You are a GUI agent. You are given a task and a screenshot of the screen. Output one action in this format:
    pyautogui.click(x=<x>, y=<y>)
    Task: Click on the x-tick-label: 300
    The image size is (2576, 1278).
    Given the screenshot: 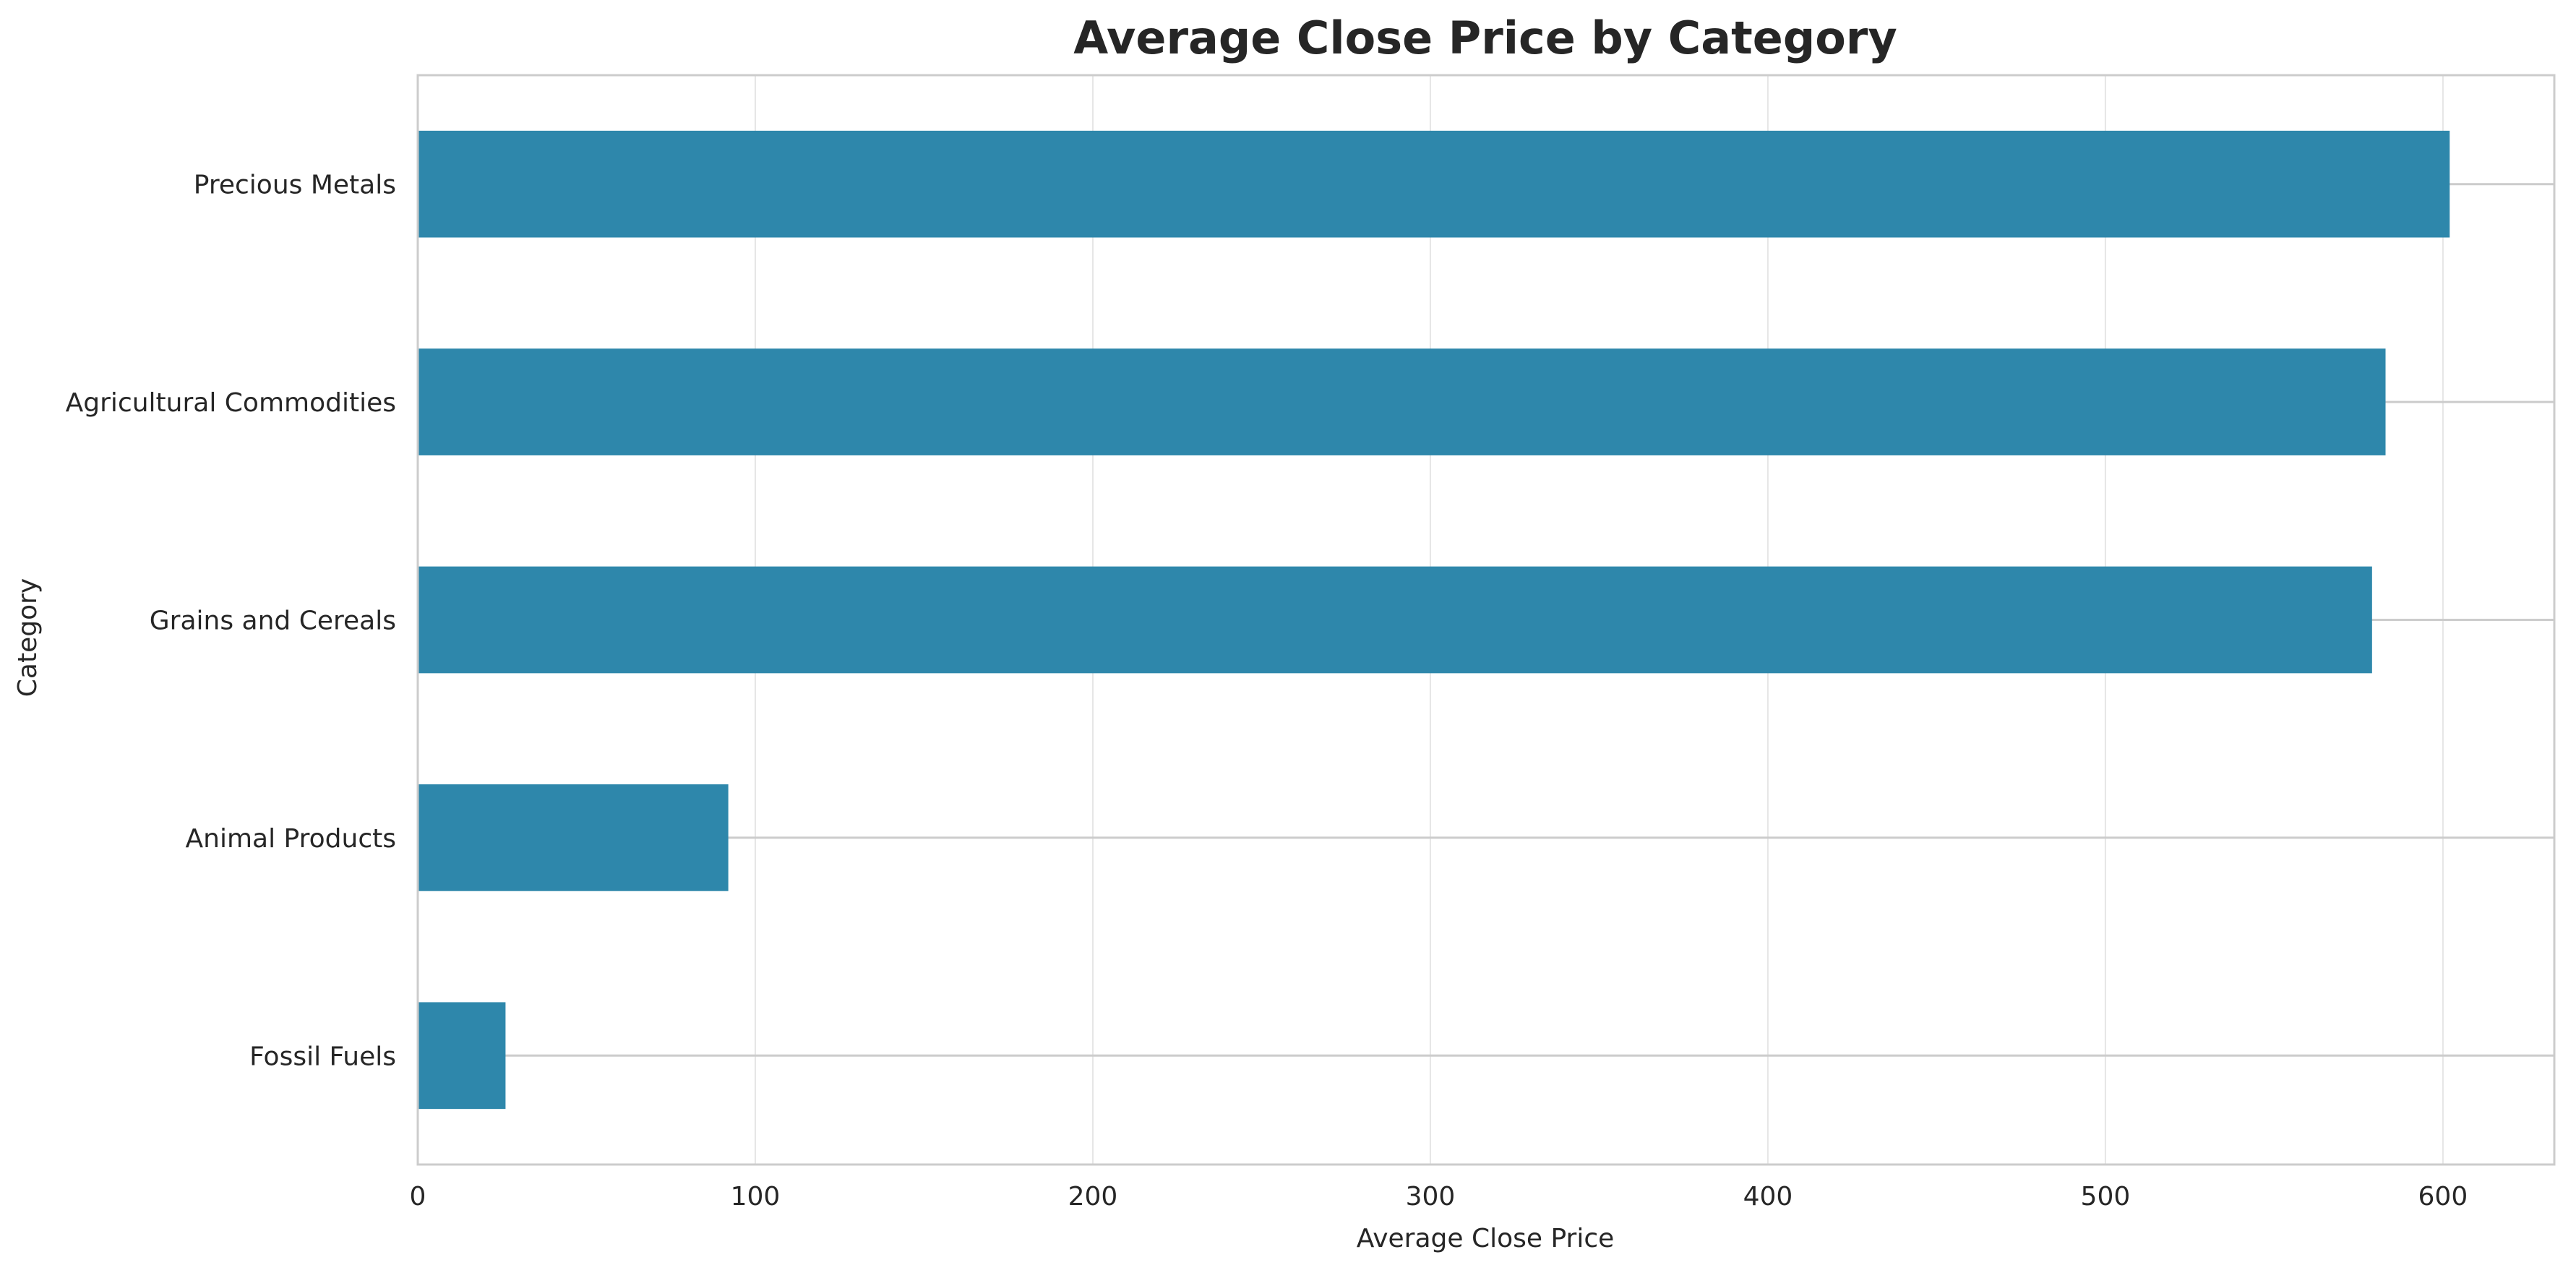 What is the action you would take?
    pyautogui.click(x=1431, y=1196)
    